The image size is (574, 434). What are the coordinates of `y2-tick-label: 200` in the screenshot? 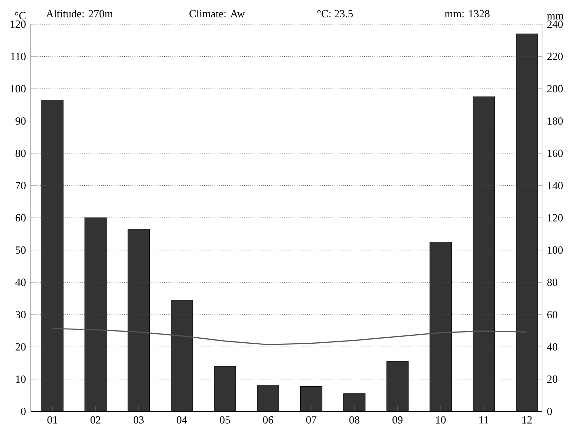 It's located at (556, 89).